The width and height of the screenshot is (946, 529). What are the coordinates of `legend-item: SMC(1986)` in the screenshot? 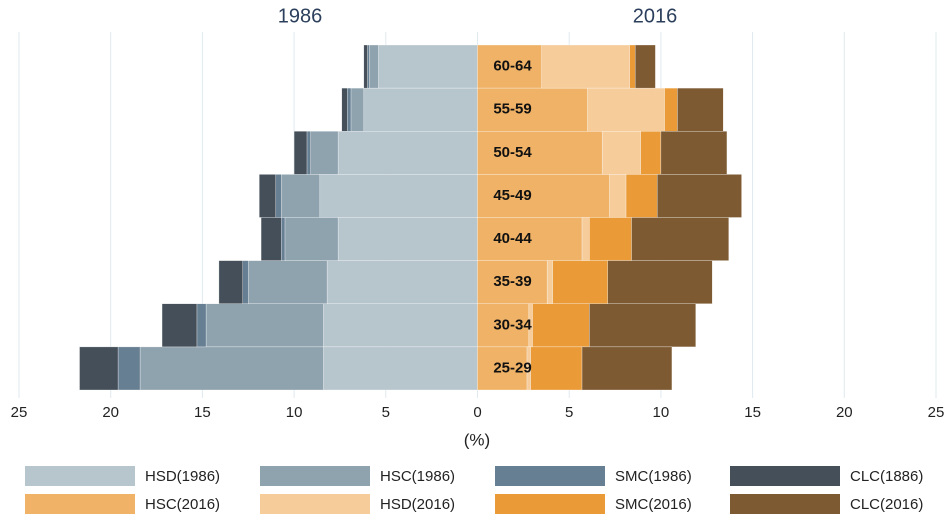 It's located at (593, 476).